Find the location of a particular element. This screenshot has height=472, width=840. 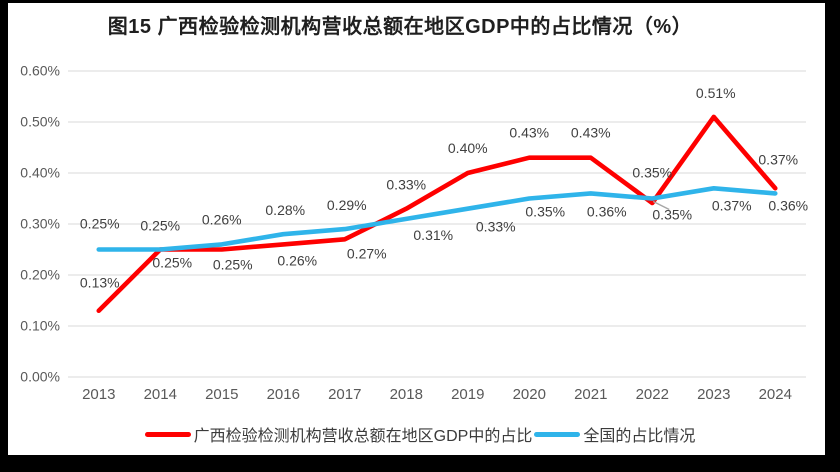

legend-label-guangxi: 广西检验检测机构营收总额在地区GDP中的占比 is located at coordinates (363, 436).